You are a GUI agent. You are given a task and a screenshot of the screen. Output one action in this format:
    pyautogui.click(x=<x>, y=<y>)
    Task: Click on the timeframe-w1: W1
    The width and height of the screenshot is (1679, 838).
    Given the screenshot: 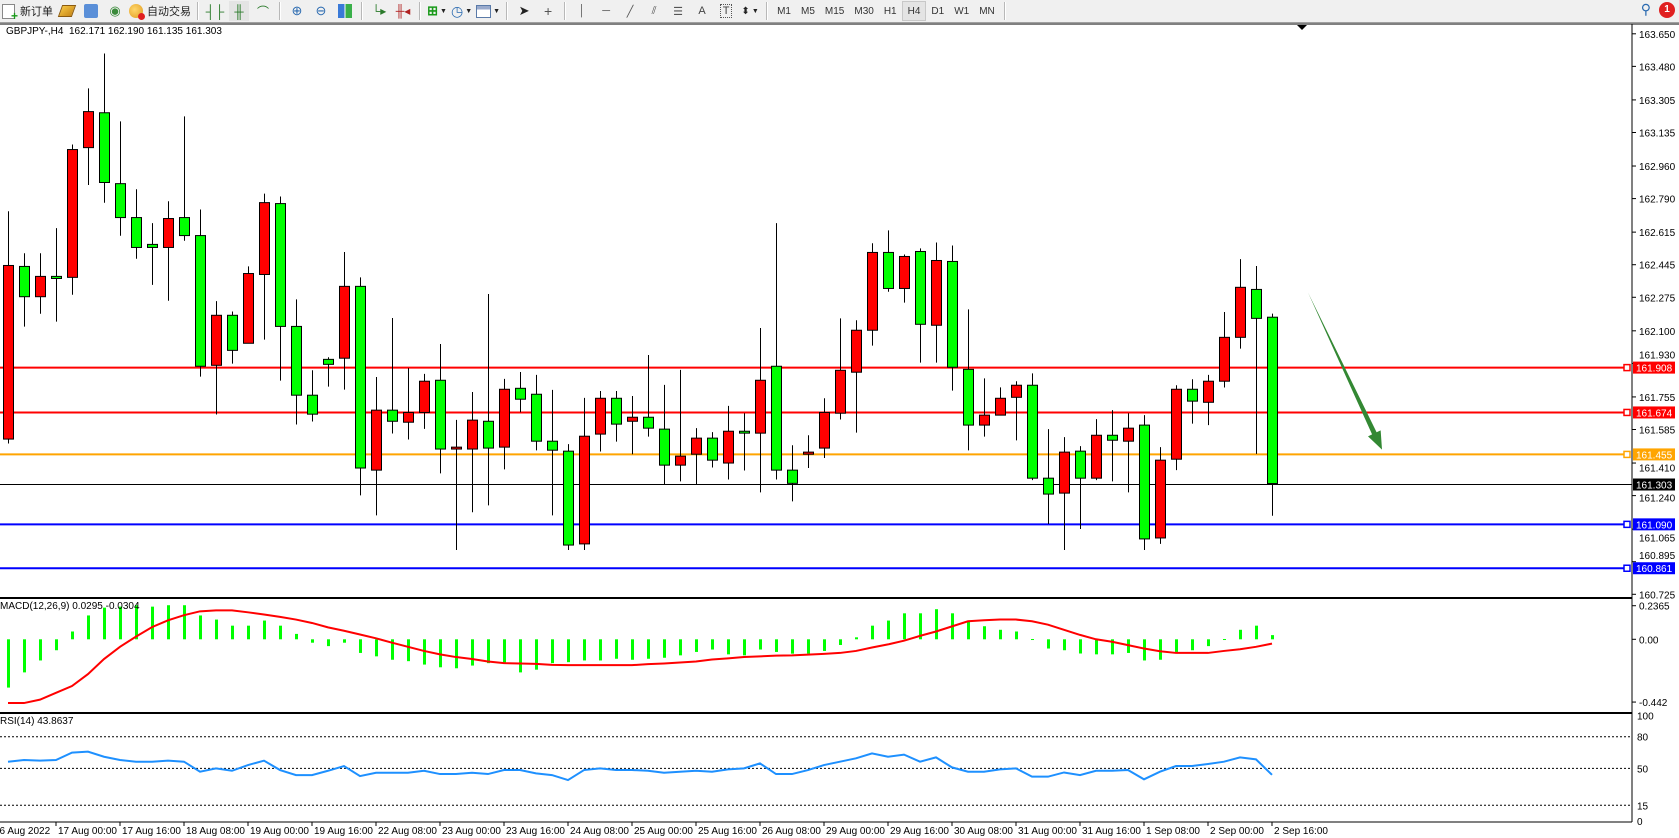 What is the action you would take?
    pyautogui.click(x=962, y=11)
    